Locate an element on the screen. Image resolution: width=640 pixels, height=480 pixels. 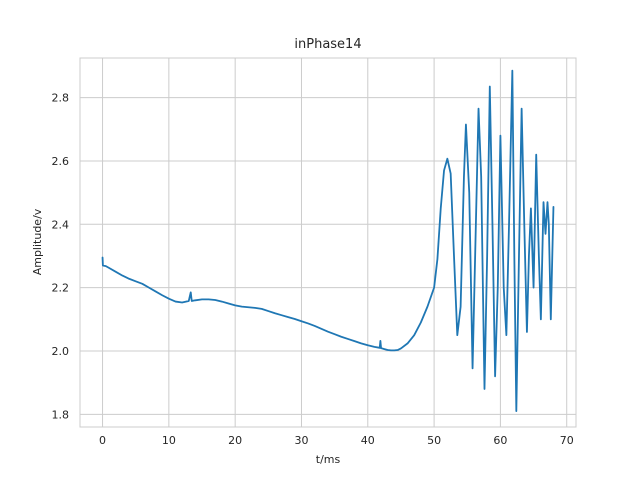
y-axis-label: Amplitude/v is located at coordinates (37, 241).